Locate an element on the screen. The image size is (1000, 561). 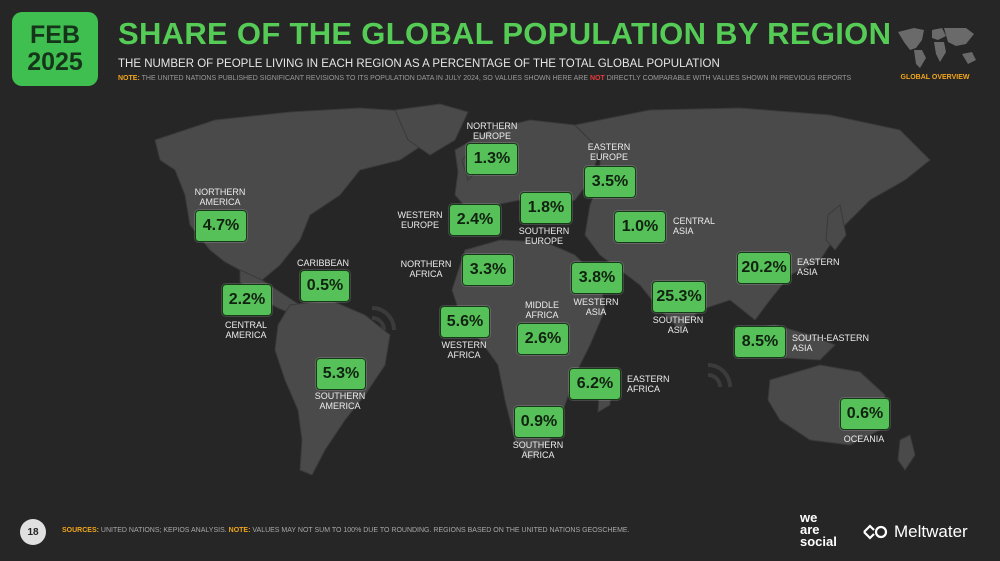
oceania-value: 0.6% is located at coordinates (865, 414).